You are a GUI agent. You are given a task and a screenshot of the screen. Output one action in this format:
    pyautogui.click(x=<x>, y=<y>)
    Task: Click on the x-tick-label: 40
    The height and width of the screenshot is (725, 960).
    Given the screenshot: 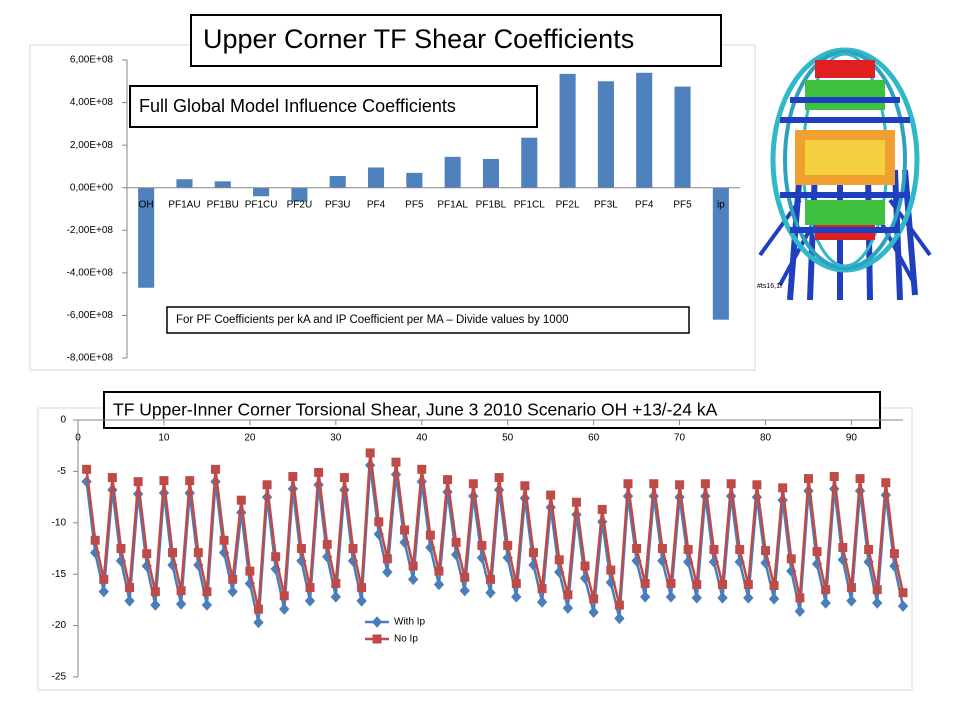 What is the action you would take?
    pyautogui.click(x=422, y=438)
    